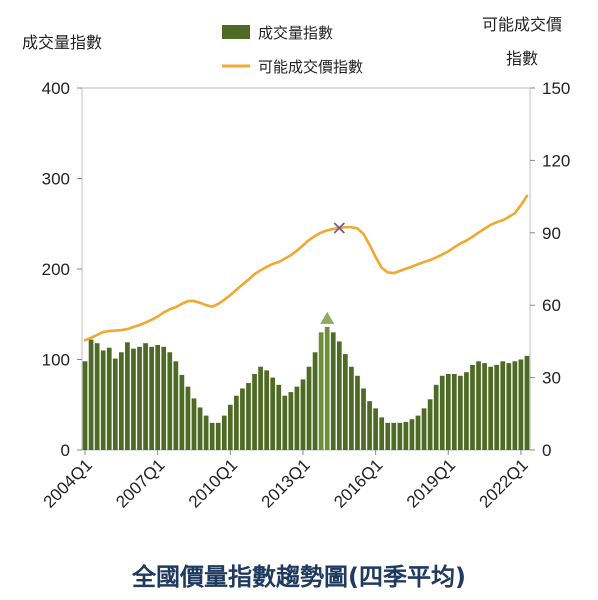 The width and height of the screenshot is (598, 600). Describe the element at coordinates (295, 33) in the screenshot. I see `legend-bar-label: 成交量指數` at that location.